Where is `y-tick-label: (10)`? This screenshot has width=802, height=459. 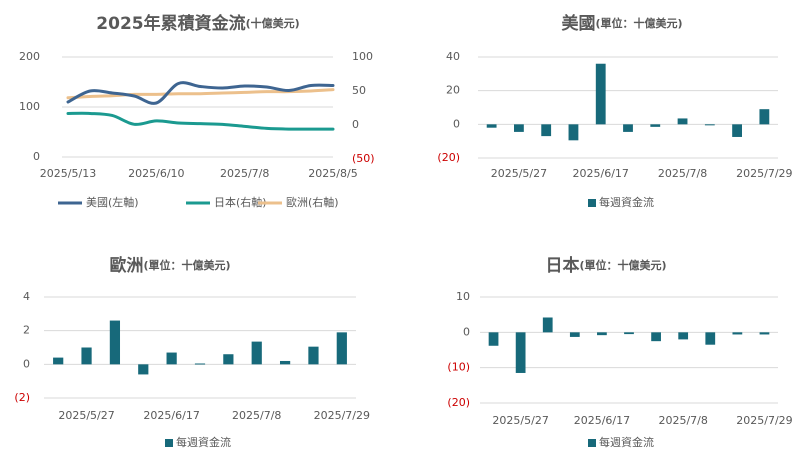
y-tick-label: (10) is located at coordinates (458, 367).